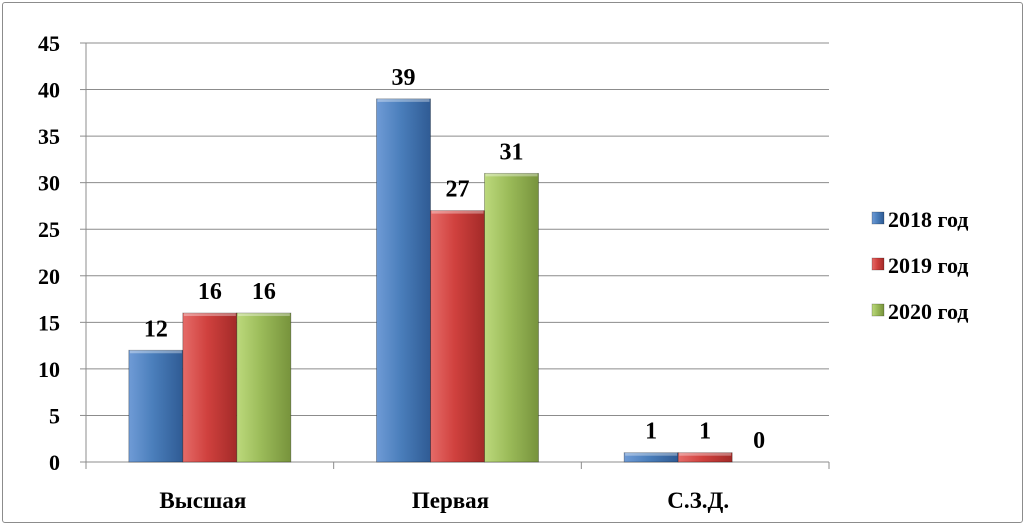 This screenshot has height=527, width=1027. I want to click on y-tick-label: 10, so click(49, 369).